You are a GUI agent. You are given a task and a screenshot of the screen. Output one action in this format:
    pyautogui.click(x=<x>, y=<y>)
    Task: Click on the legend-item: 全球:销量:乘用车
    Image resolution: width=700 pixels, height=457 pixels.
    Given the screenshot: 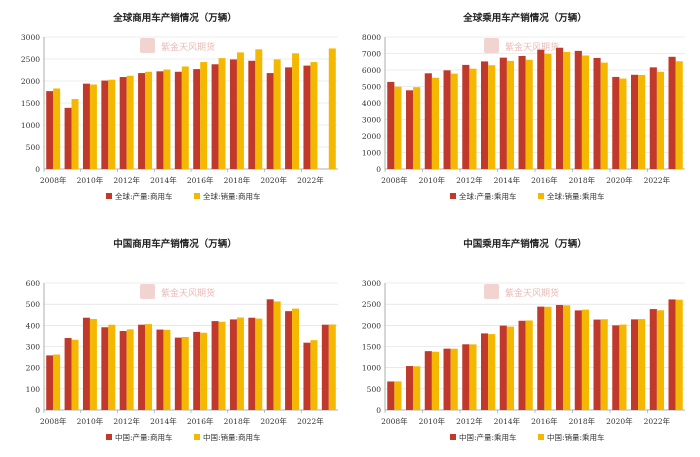 What is the action you would take?
    pyautogui.click(x=571, y=196)
    